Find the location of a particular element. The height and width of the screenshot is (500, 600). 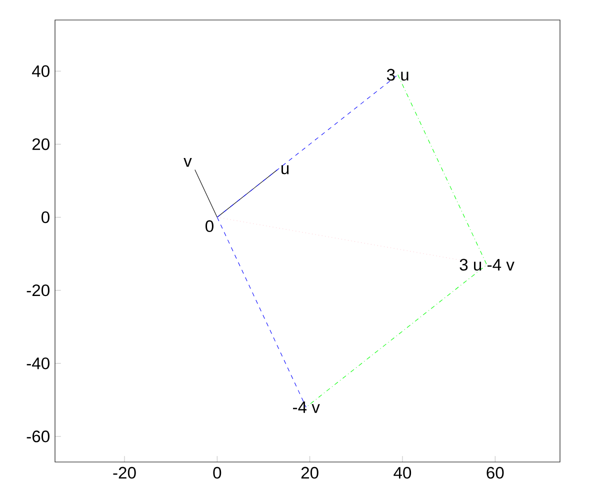

x-tick-label: 20 is located at coordinates (309, 472).